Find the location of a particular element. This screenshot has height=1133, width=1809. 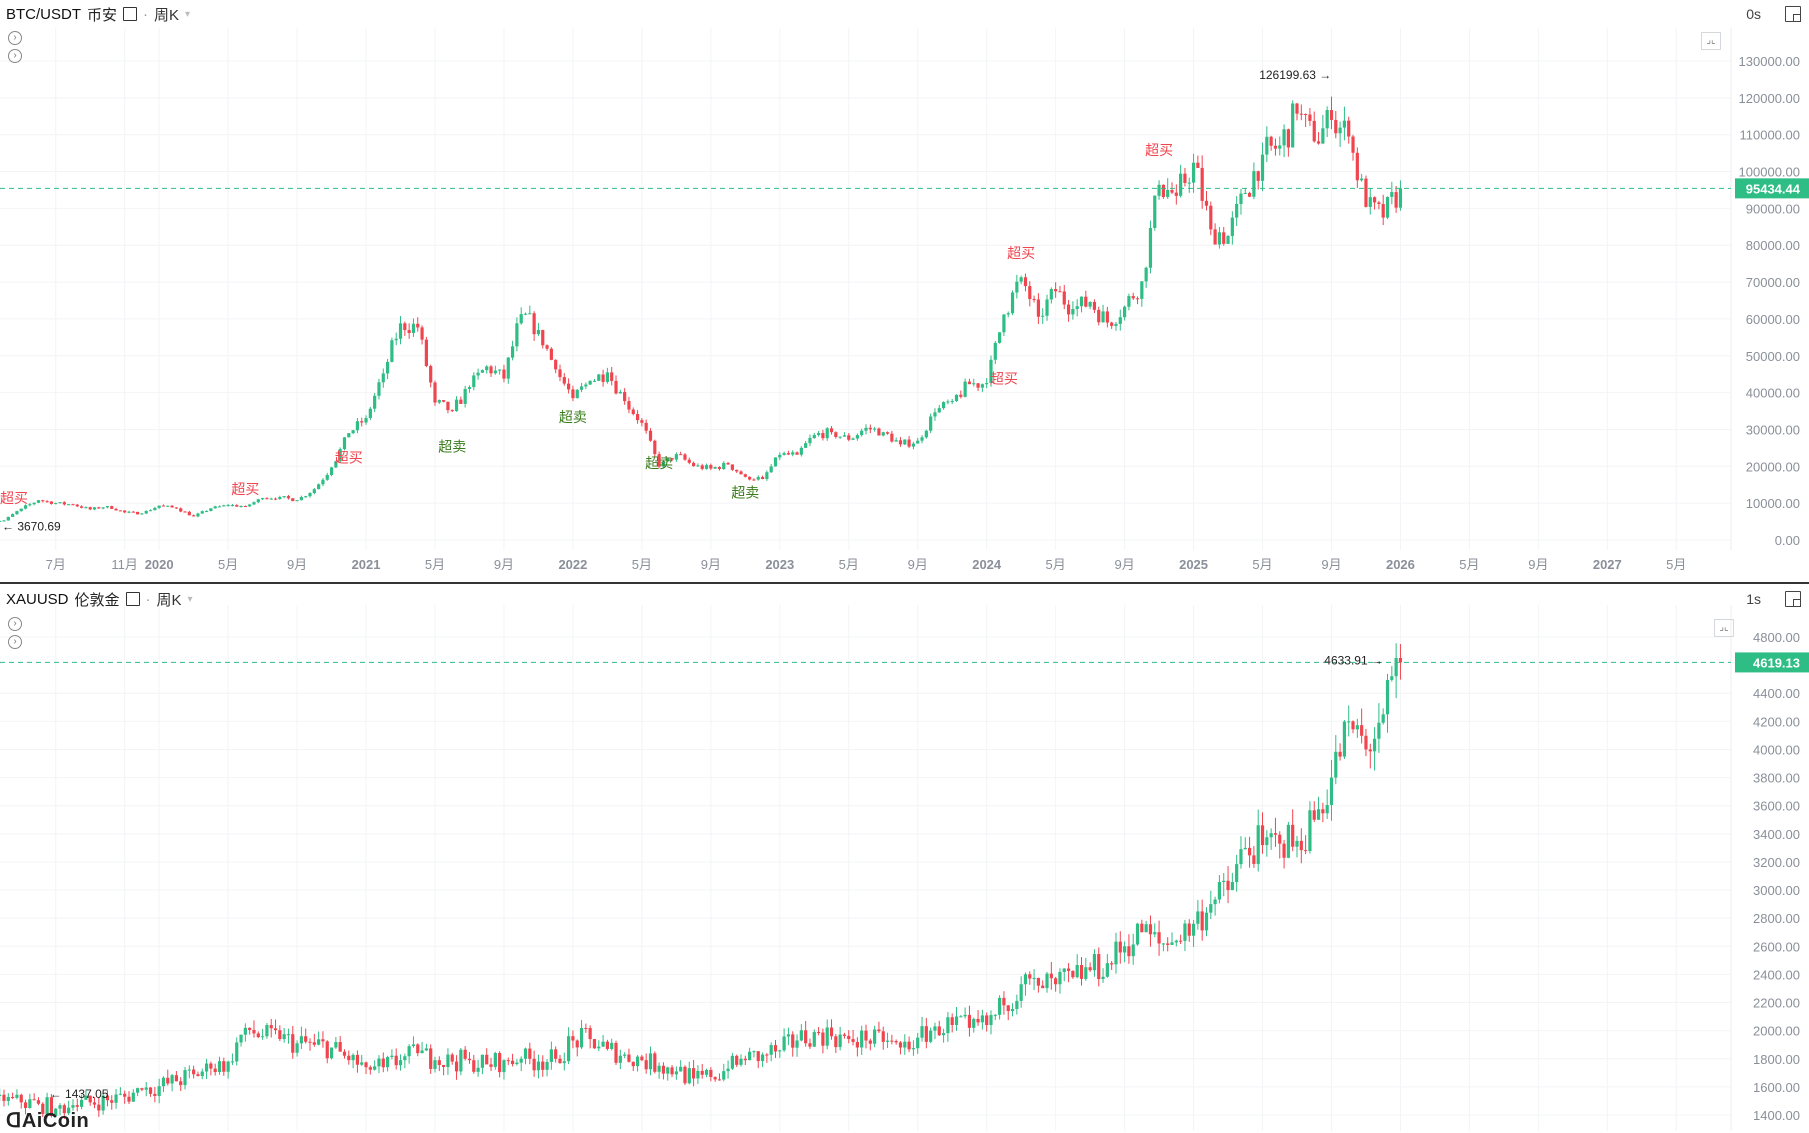

y-axis-tick-label: 3200.00 is located at coordinates (1776, 862).